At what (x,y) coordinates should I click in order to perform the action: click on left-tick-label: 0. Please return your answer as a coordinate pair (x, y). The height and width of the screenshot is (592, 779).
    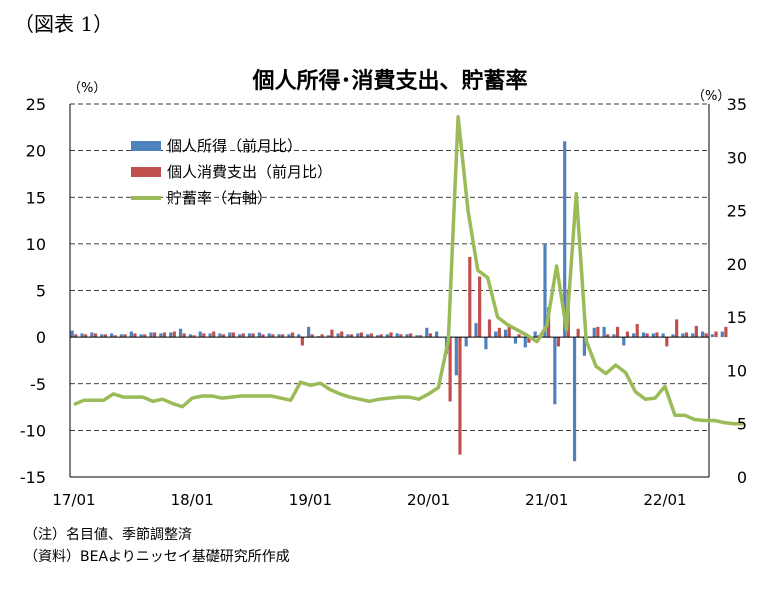
    Looking at the image, I should click on (41, 337).